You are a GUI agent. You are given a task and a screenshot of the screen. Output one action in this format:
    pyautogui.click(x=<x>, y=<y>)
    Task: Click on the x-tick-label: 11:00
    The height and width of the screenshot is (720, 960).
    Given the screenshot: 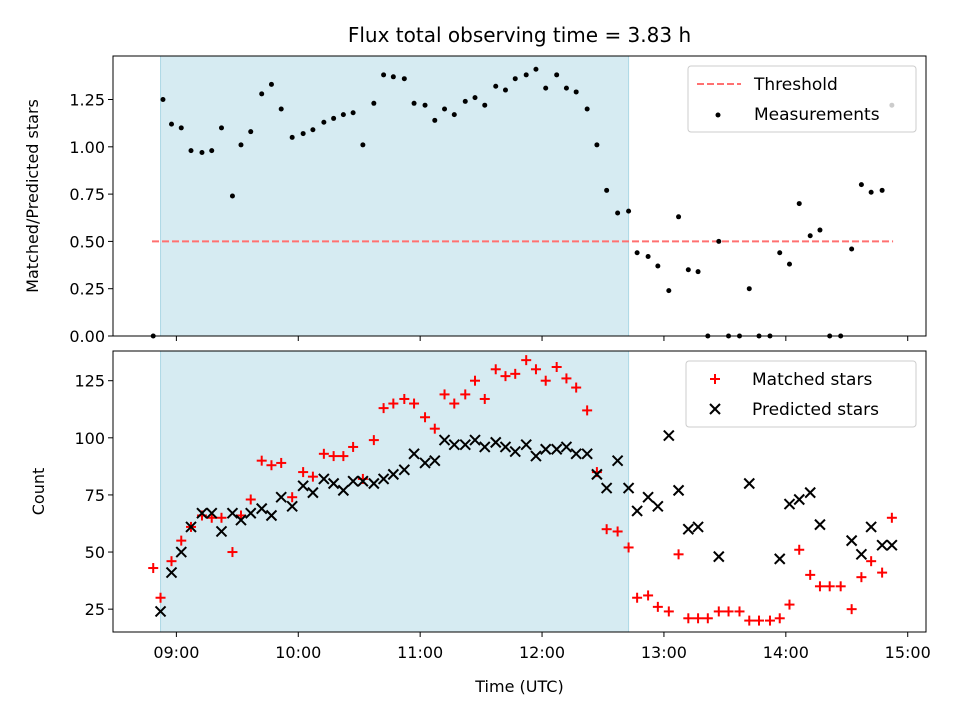 What is the action you would take?
    pyautogui.click(x=420, y=652)
    